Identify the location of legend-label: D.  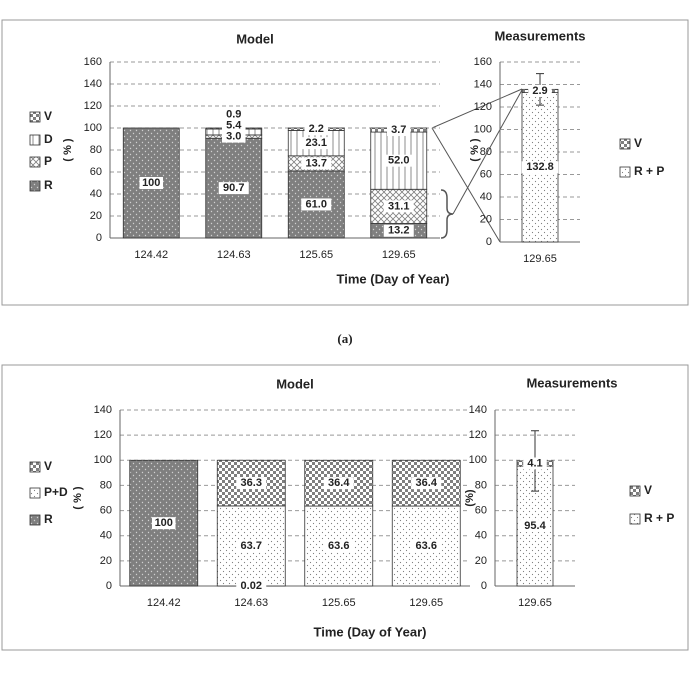
(48, 139).